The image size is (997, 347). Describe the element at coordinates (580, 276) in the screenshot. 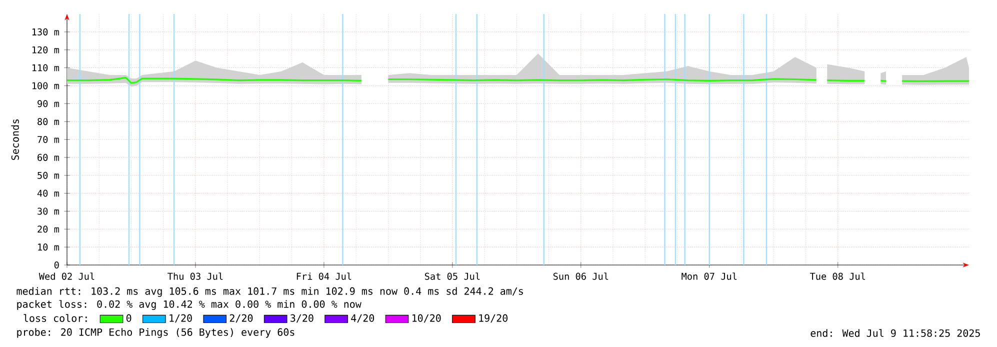

I see `x-tick-label: Sun 06 Jul` at that location.